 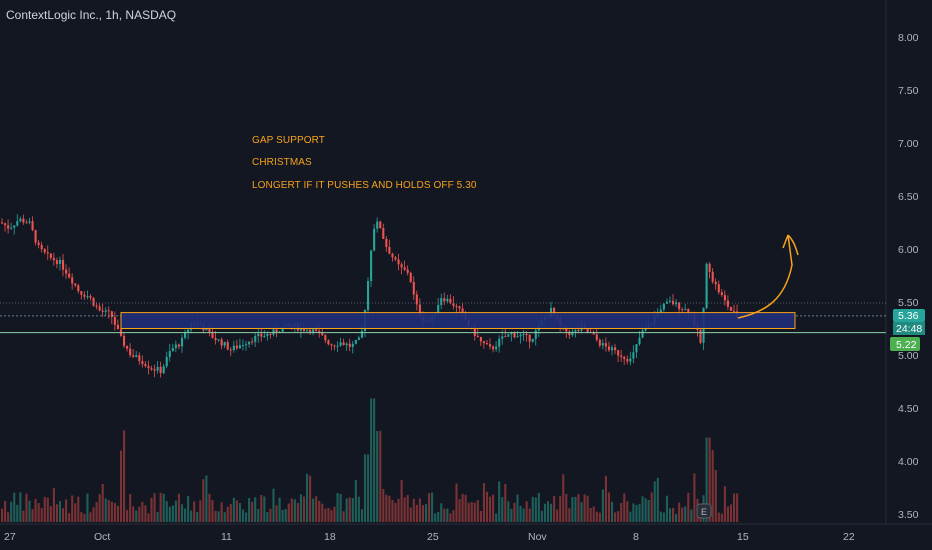 I want to click on x-tick-label: 15, so click(x=743, y=537).